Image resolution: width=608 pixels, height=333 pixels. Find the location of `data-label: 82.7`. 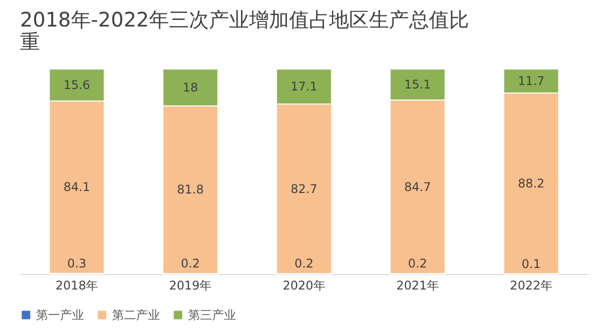

data-label: 82.7 is located at coordinates (304, 189).